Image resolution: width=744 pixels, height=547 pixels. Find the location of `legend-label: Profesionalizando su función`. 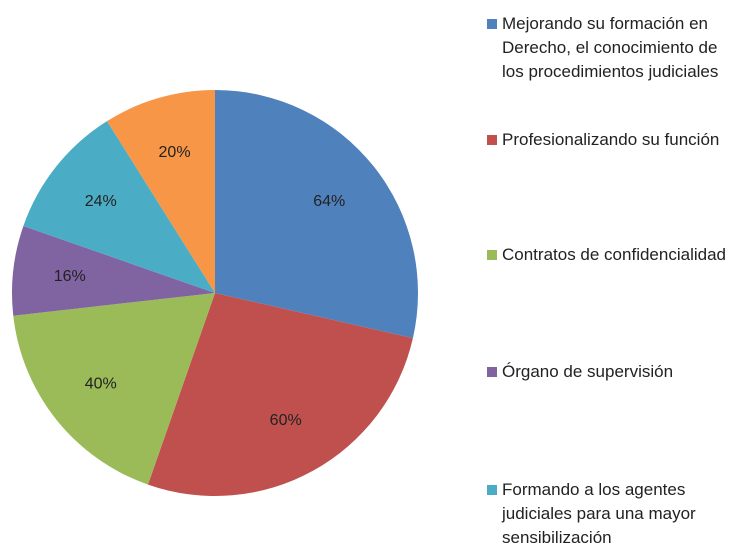

legend-label: Profesionalizando su función is located at coordinates (611, 139).